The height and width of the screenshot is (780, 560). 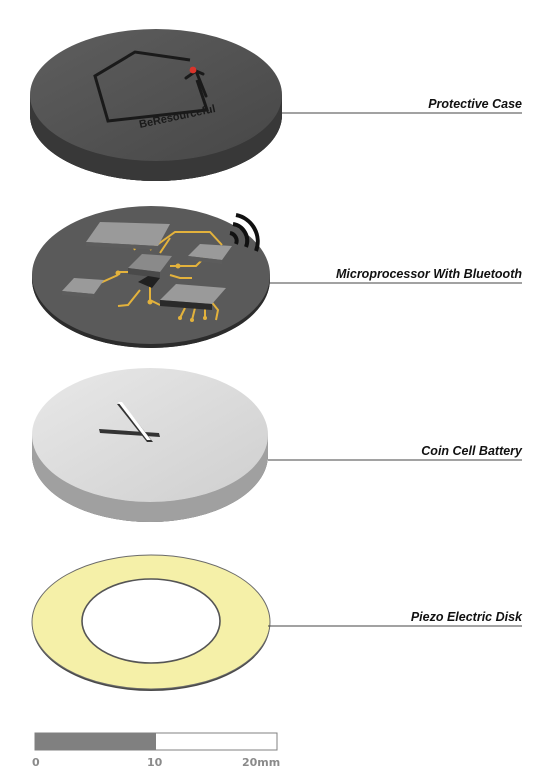 What do you see at coordinates (150, 271) in the screenshot?
I see `pcb-processor` at bounding box center [150, 271].